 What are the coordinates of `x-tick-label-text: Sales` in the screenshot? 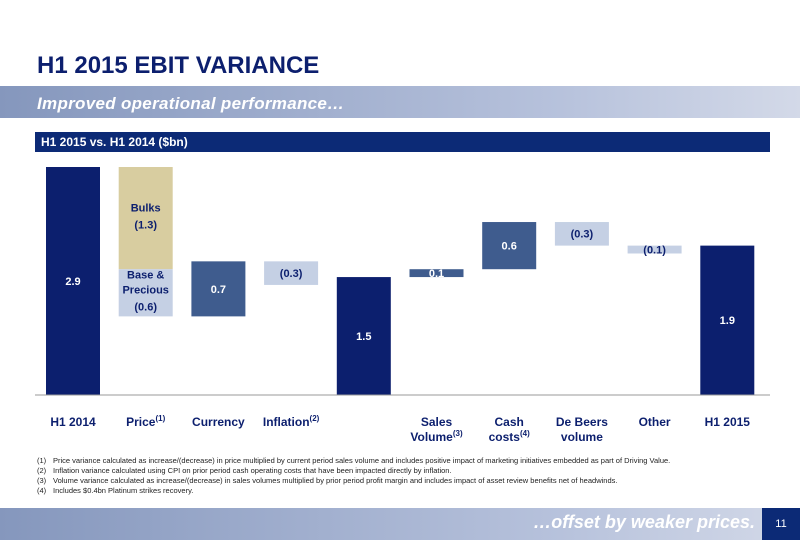 It's located at (437, 422).